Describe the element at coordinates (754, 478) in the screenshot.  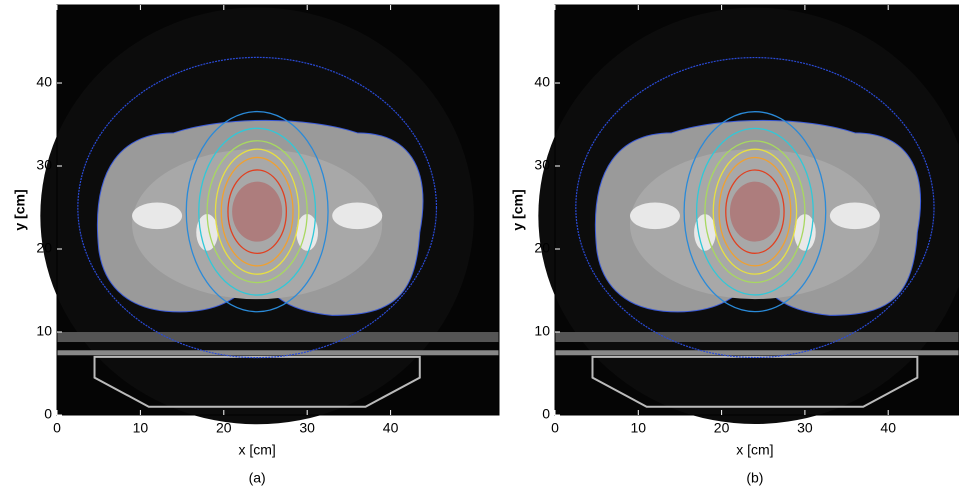
I see `panel-caption: (b)` at that location.